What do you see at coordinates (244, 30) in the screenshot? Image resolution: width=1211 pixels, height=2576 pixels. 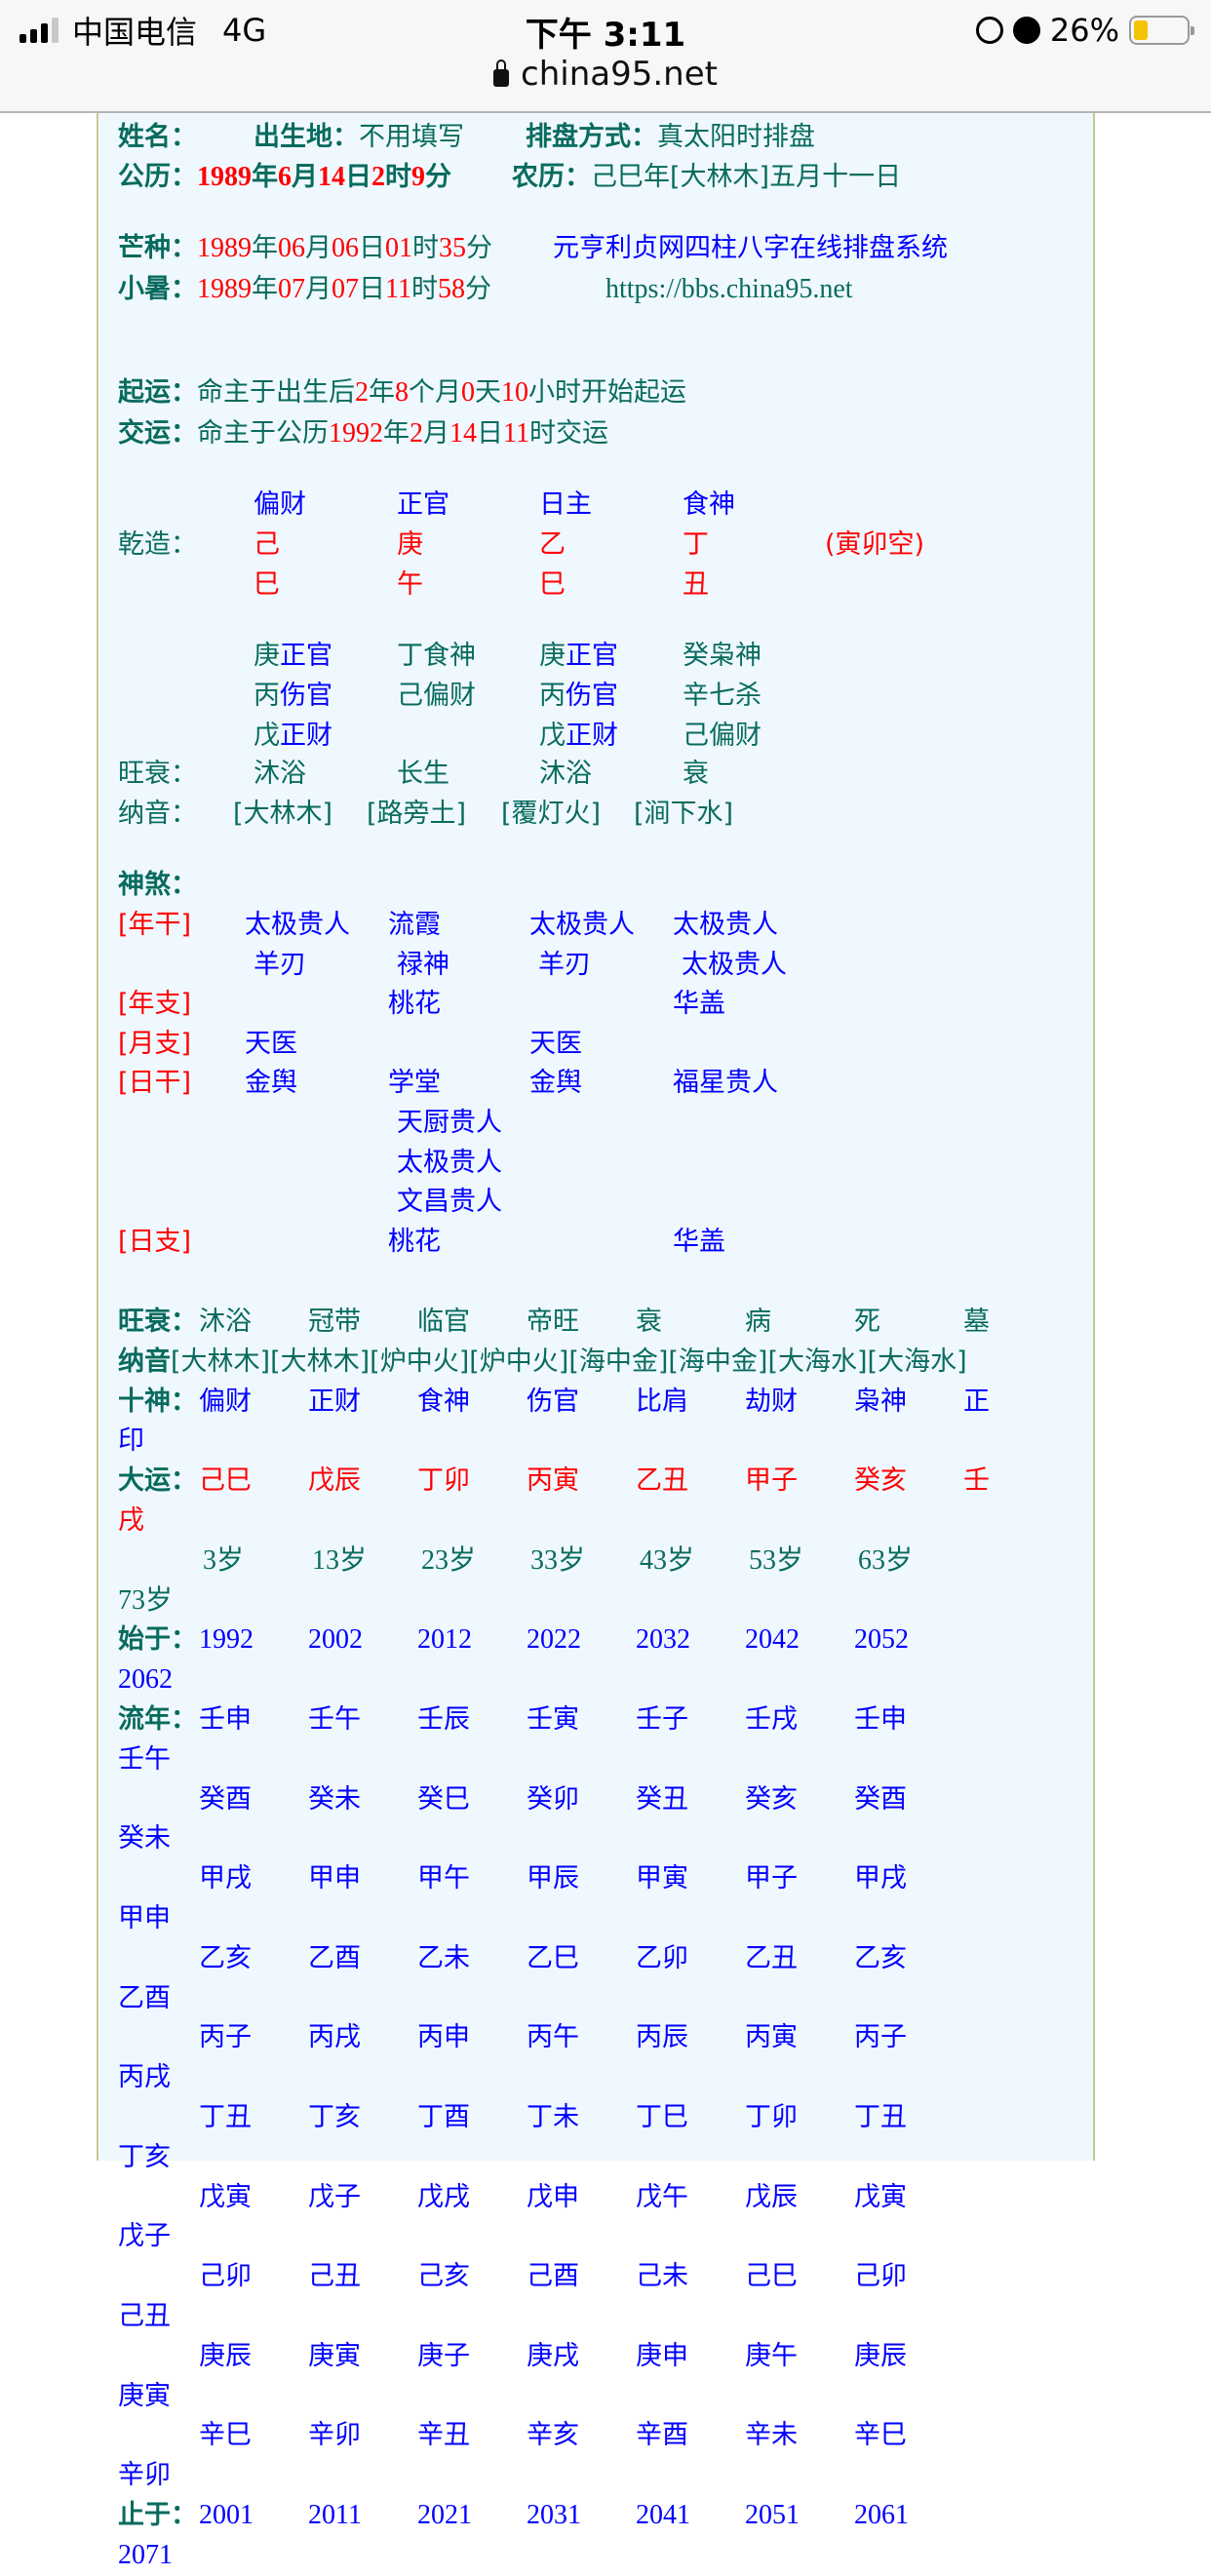 I see `network-type: 4G` at bounding box center [244, 30].